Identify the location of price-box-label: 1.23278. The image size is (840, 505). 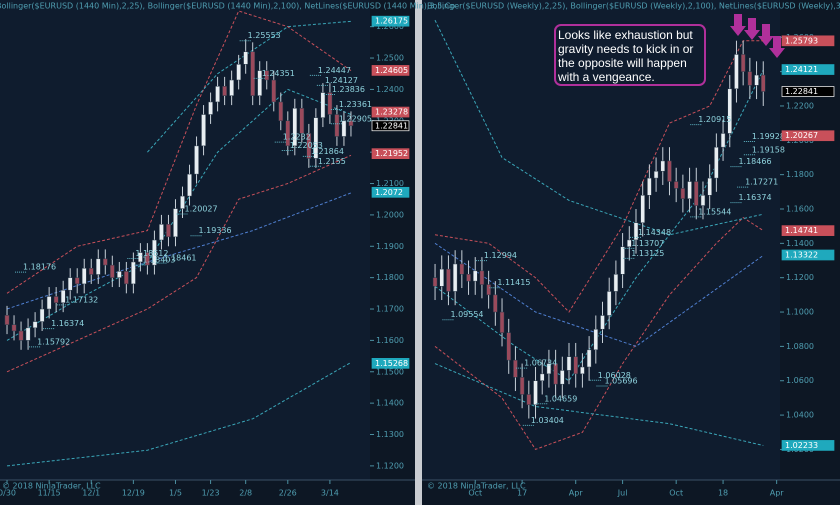
(391, 112).